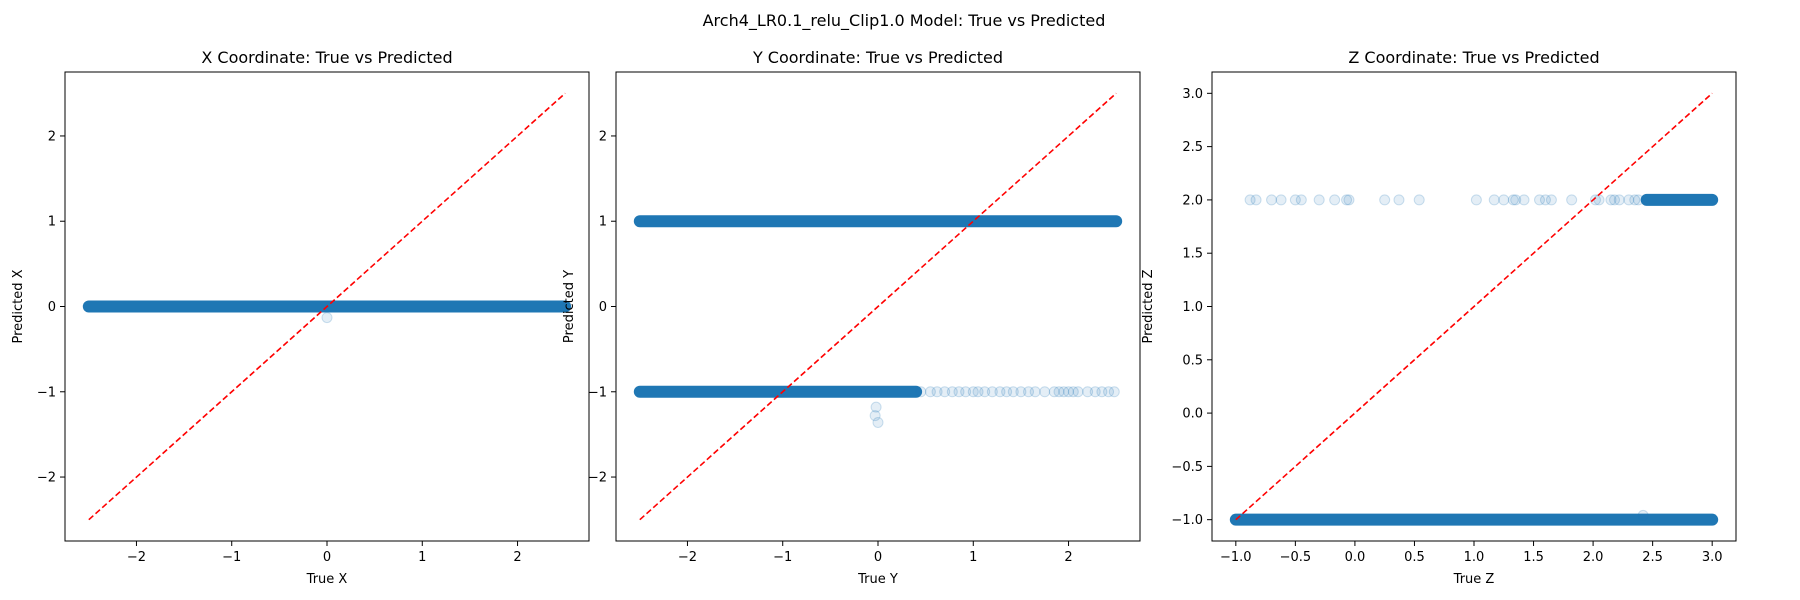  I want to click on subplot-title: X Coordinate: True vs Predicted, so click(326, 57).